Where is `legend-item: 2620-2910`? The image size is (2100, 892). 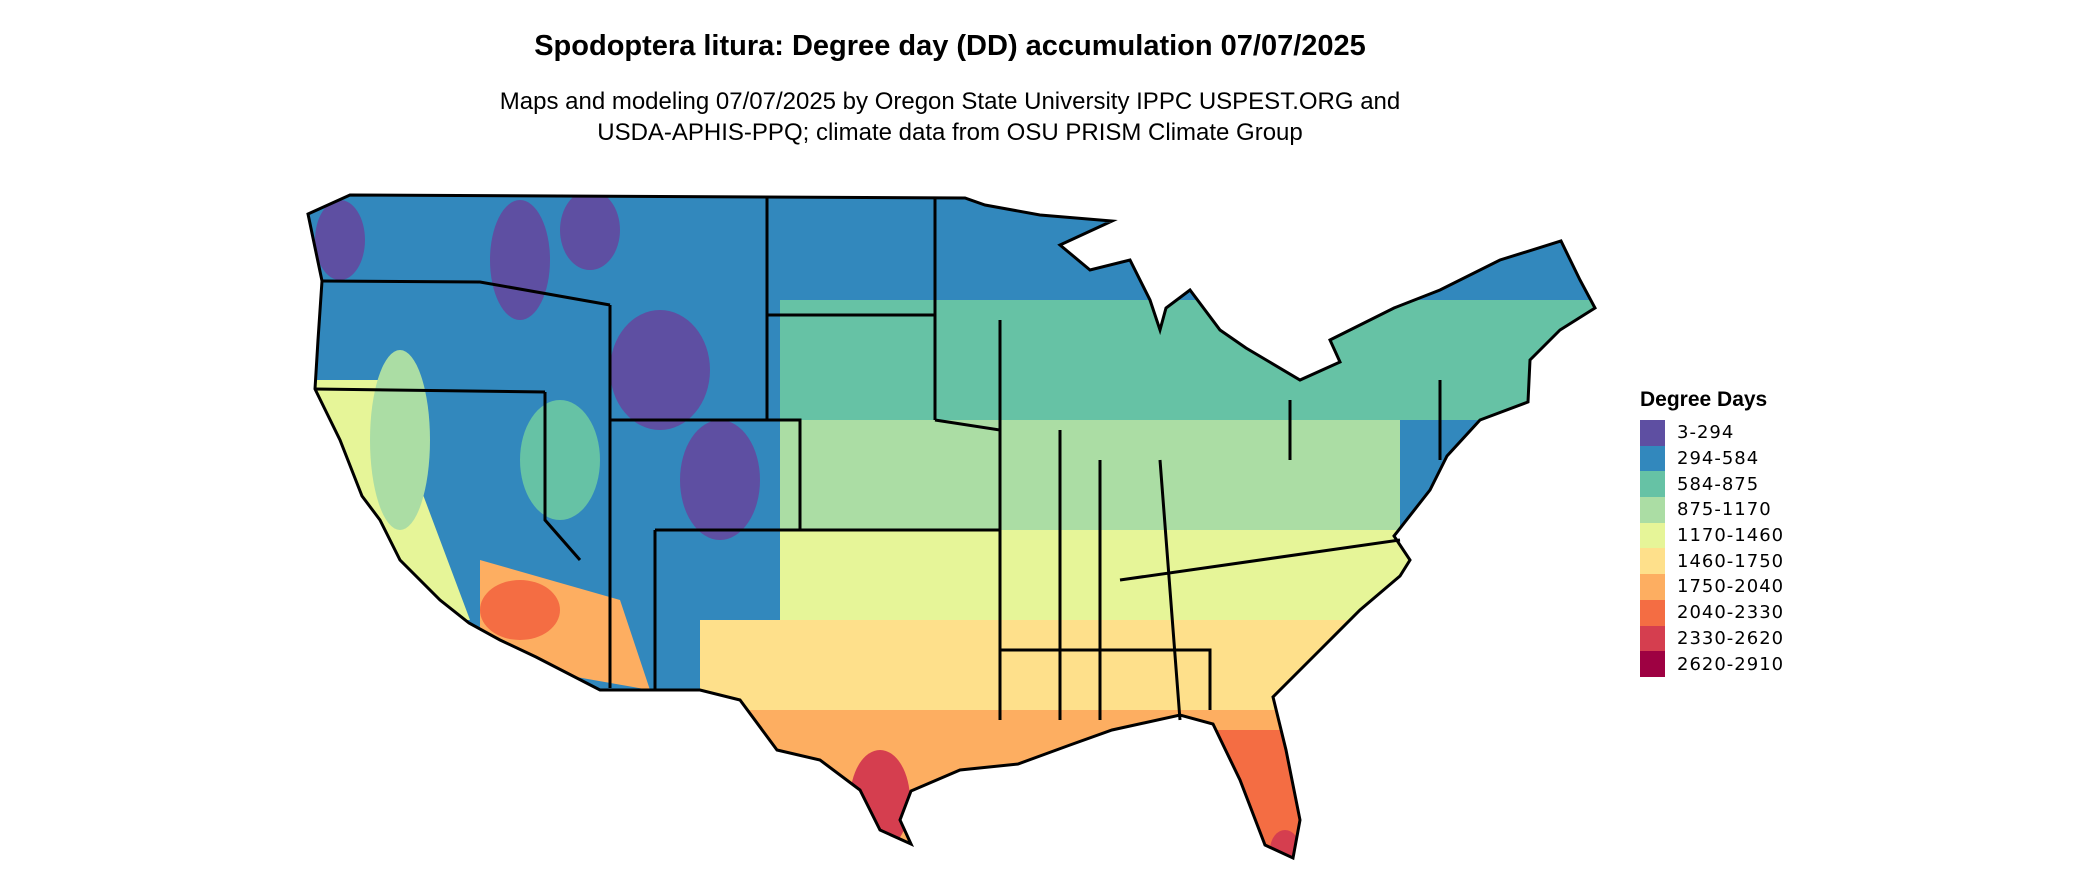 legend-item: 2620-2910 is located at coordinates (1712, 664).